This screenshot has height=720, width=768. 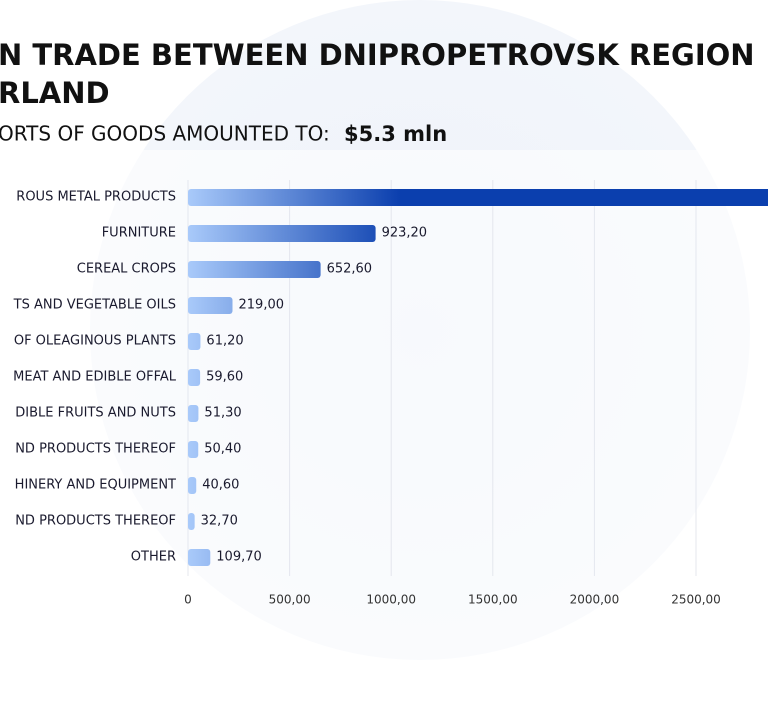 I want to click on value-label: 50,40, so click(x=222, y=449).